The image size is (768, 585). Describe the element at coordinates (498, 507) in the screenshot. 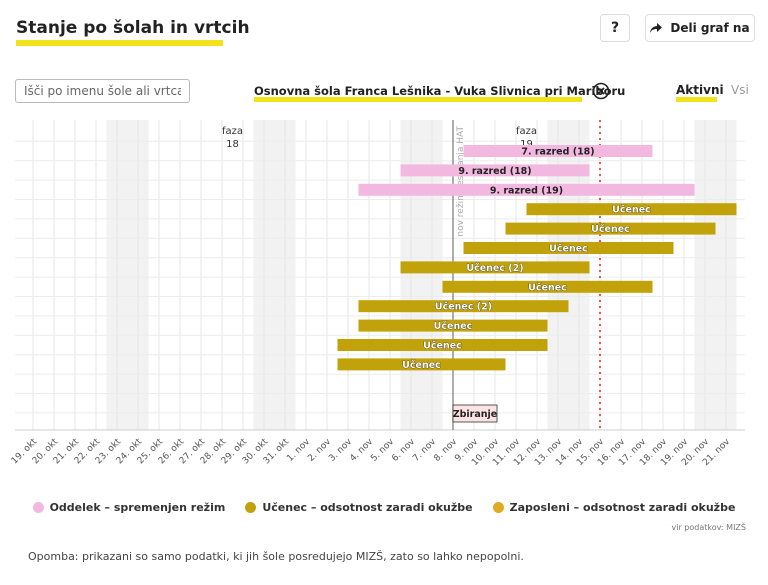

I see `legend-swatch-zaposleni` at that location.